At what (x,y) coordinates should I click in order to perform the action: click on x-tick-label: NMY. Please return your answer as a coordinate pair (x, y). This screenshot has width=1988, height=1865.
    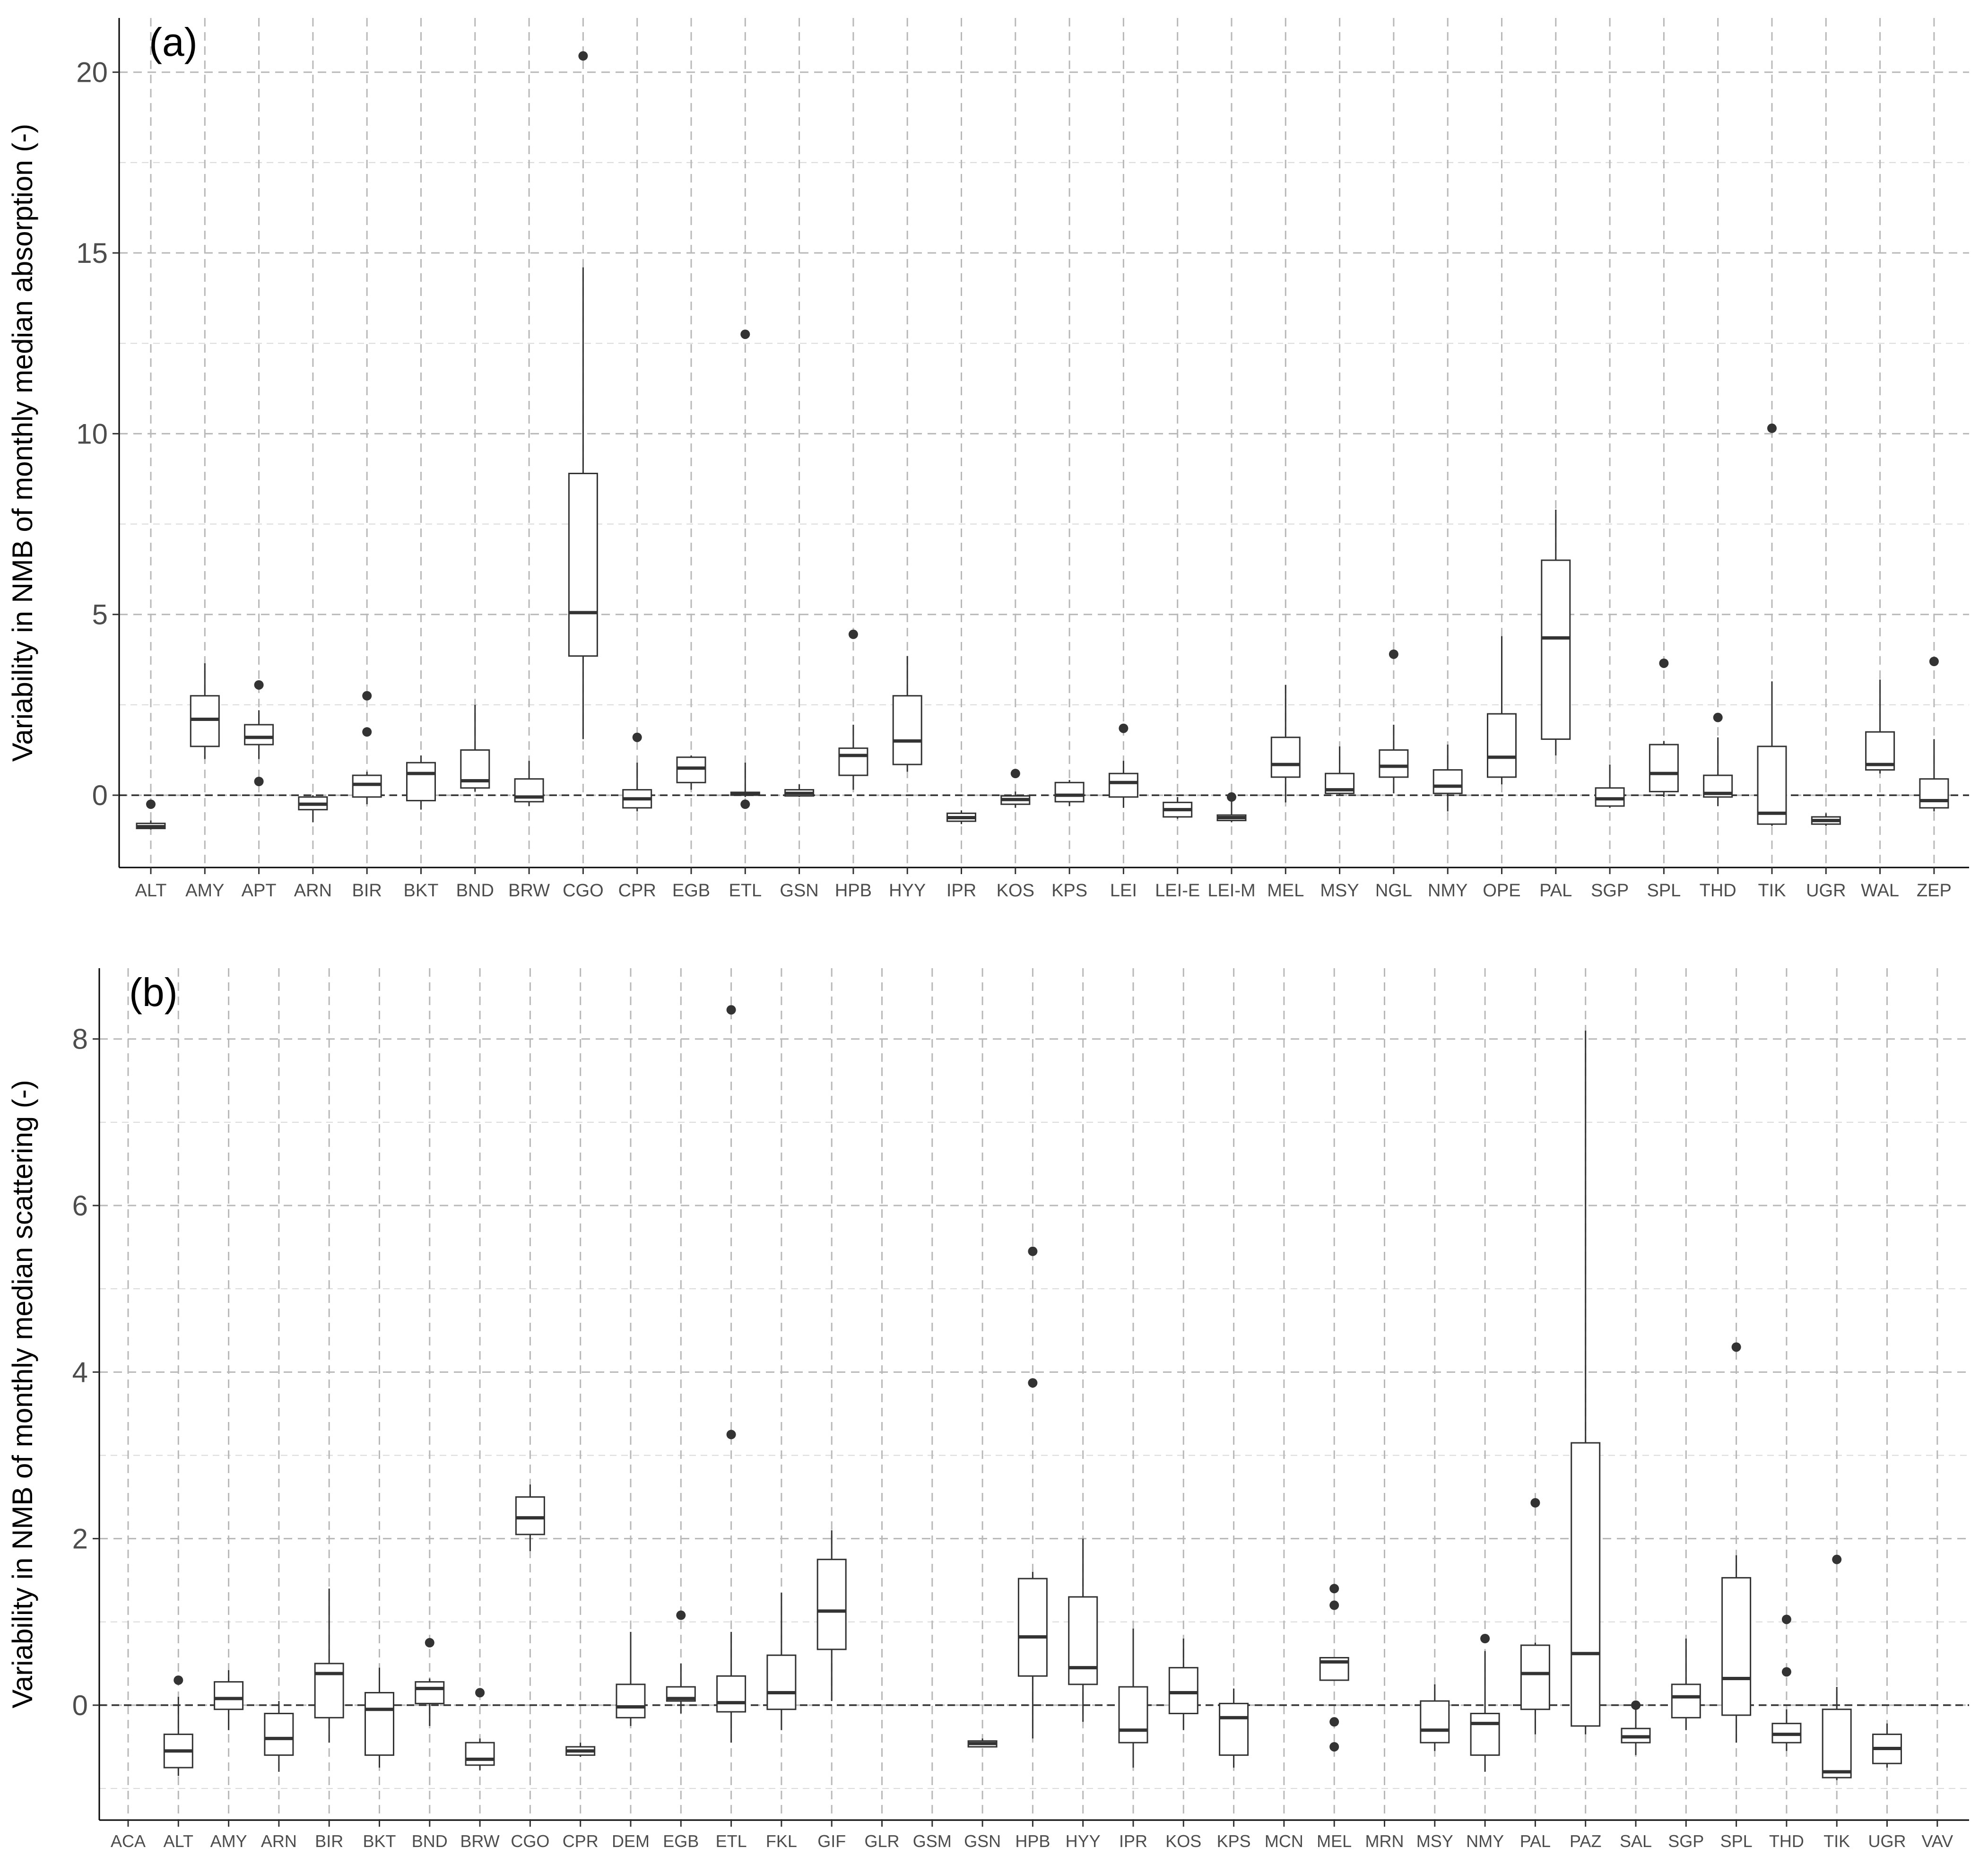
    Looking at the image, I should click on (1447, 891).